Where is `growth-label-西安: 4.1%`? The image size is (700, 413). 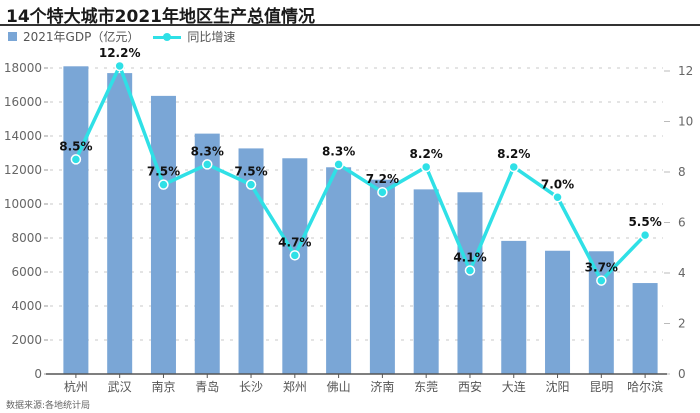 growth-label-西安: 4.1% is located at coordinates (469, 257).